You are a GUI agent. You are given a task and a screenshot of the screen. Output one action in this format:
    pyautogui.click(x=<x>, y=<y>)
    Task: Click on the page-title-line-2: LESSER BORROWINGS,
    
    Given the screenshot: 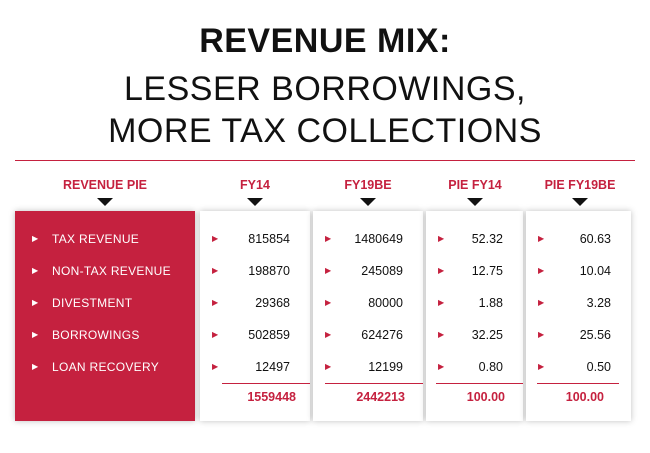 What is the action you would take?
    pyautogui.click(x=325, y=89)
    